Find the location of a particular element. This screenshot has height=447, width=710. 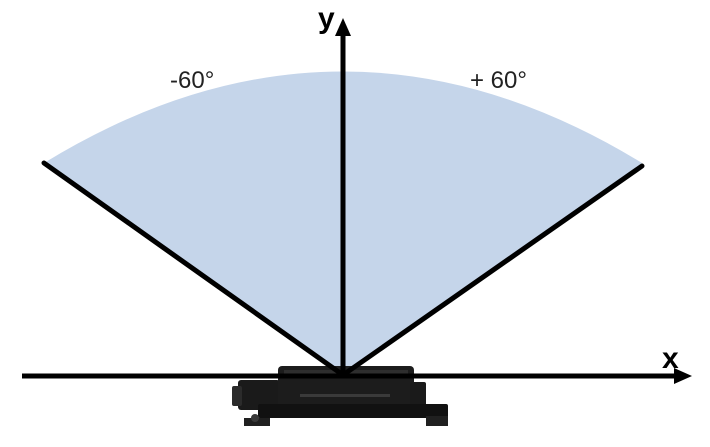

left-angle-label: -60° is located at coordinates (192, 80).